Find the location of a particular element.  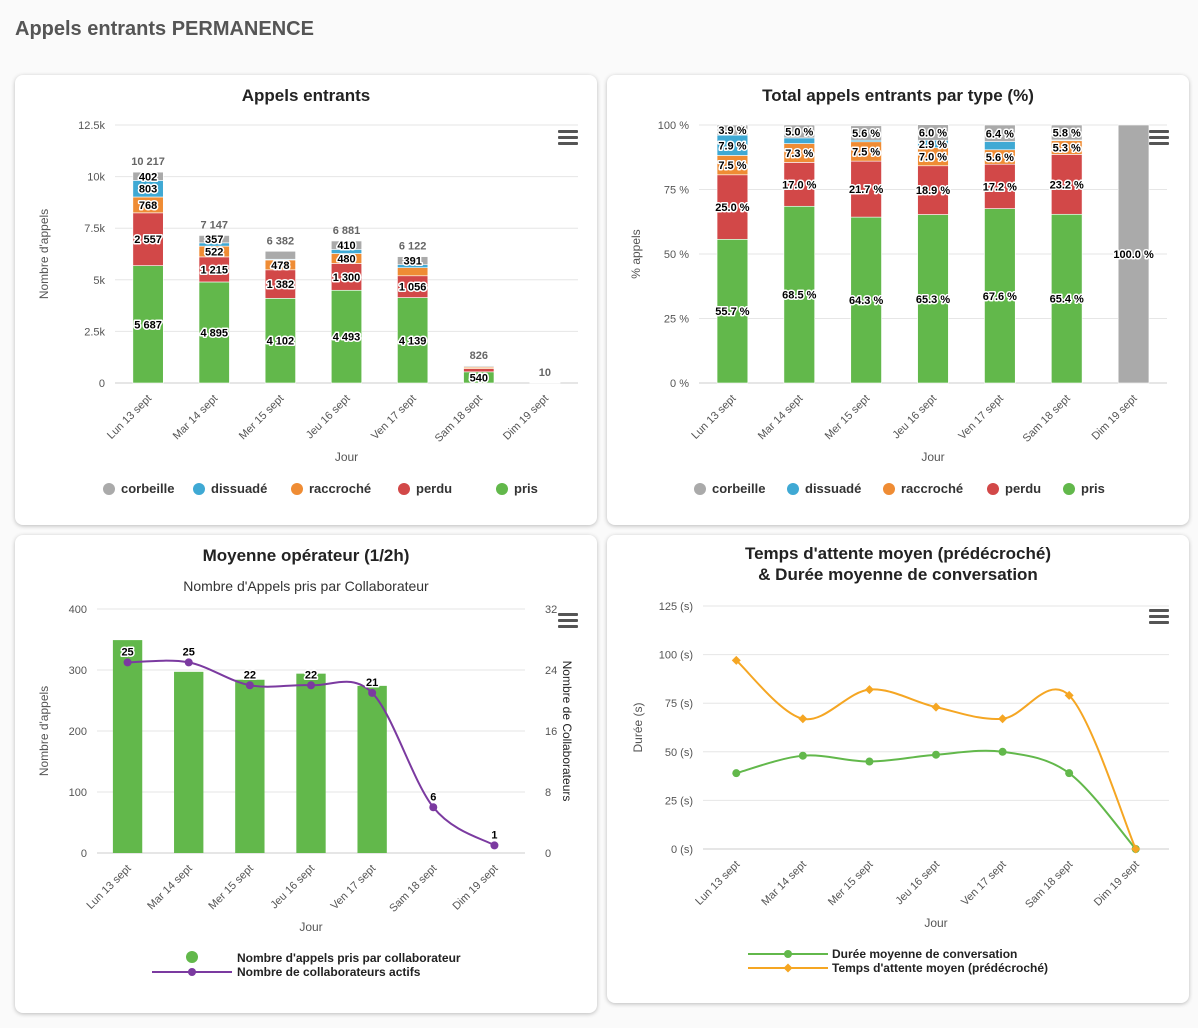

stack-total-label: 6 881 is located at coordinates (347, 231).